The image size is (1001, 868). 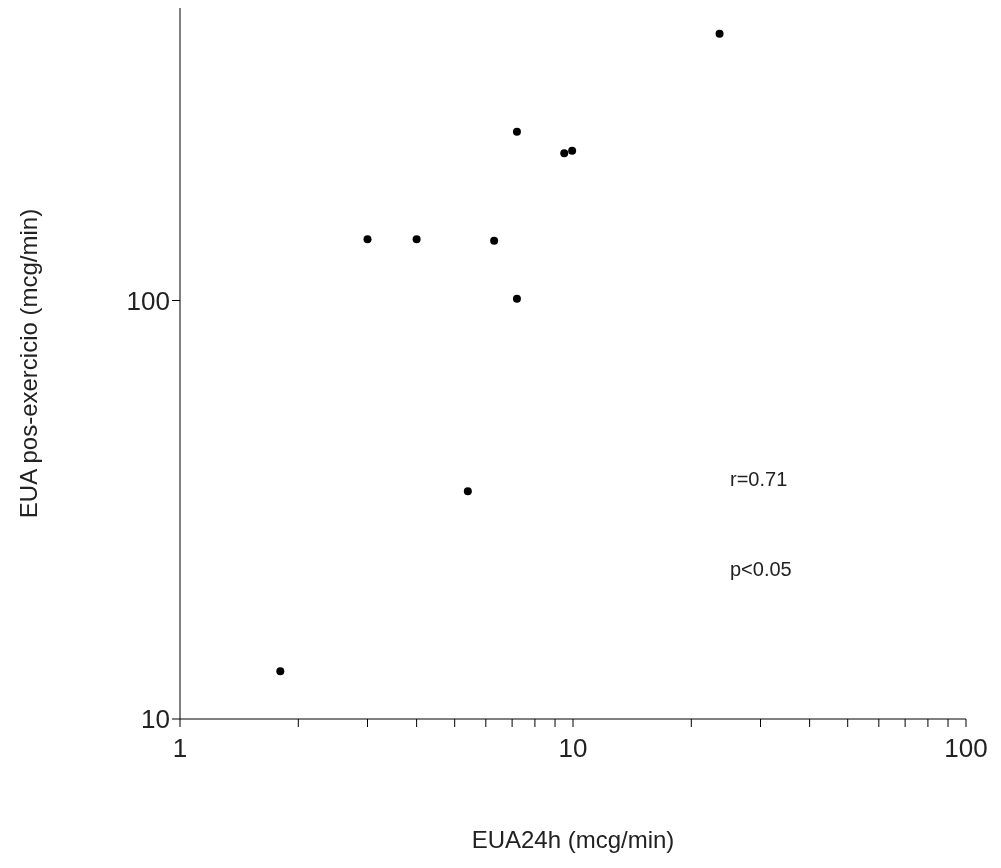 I want to click on x-axis-title: EUA24h (mcg/min), so click(x=573, y=839).